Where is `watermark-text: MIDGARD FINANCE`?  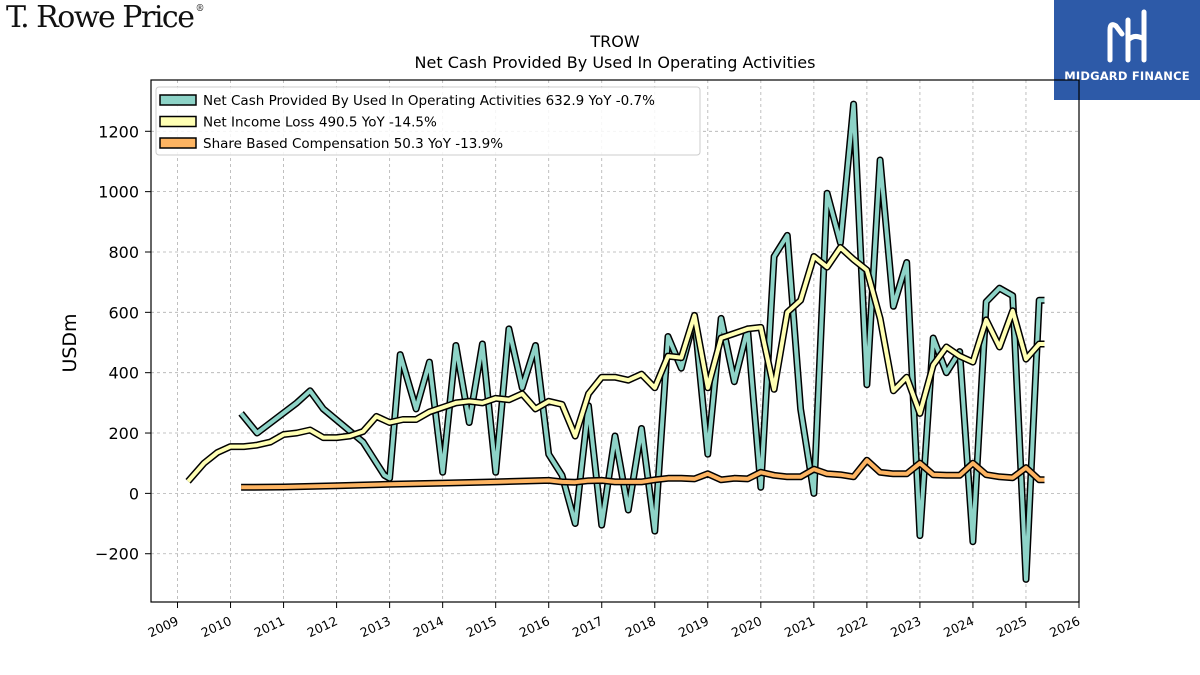 watermark-text: MIDGARD FINANCE is located at coordinates (1127, 76).